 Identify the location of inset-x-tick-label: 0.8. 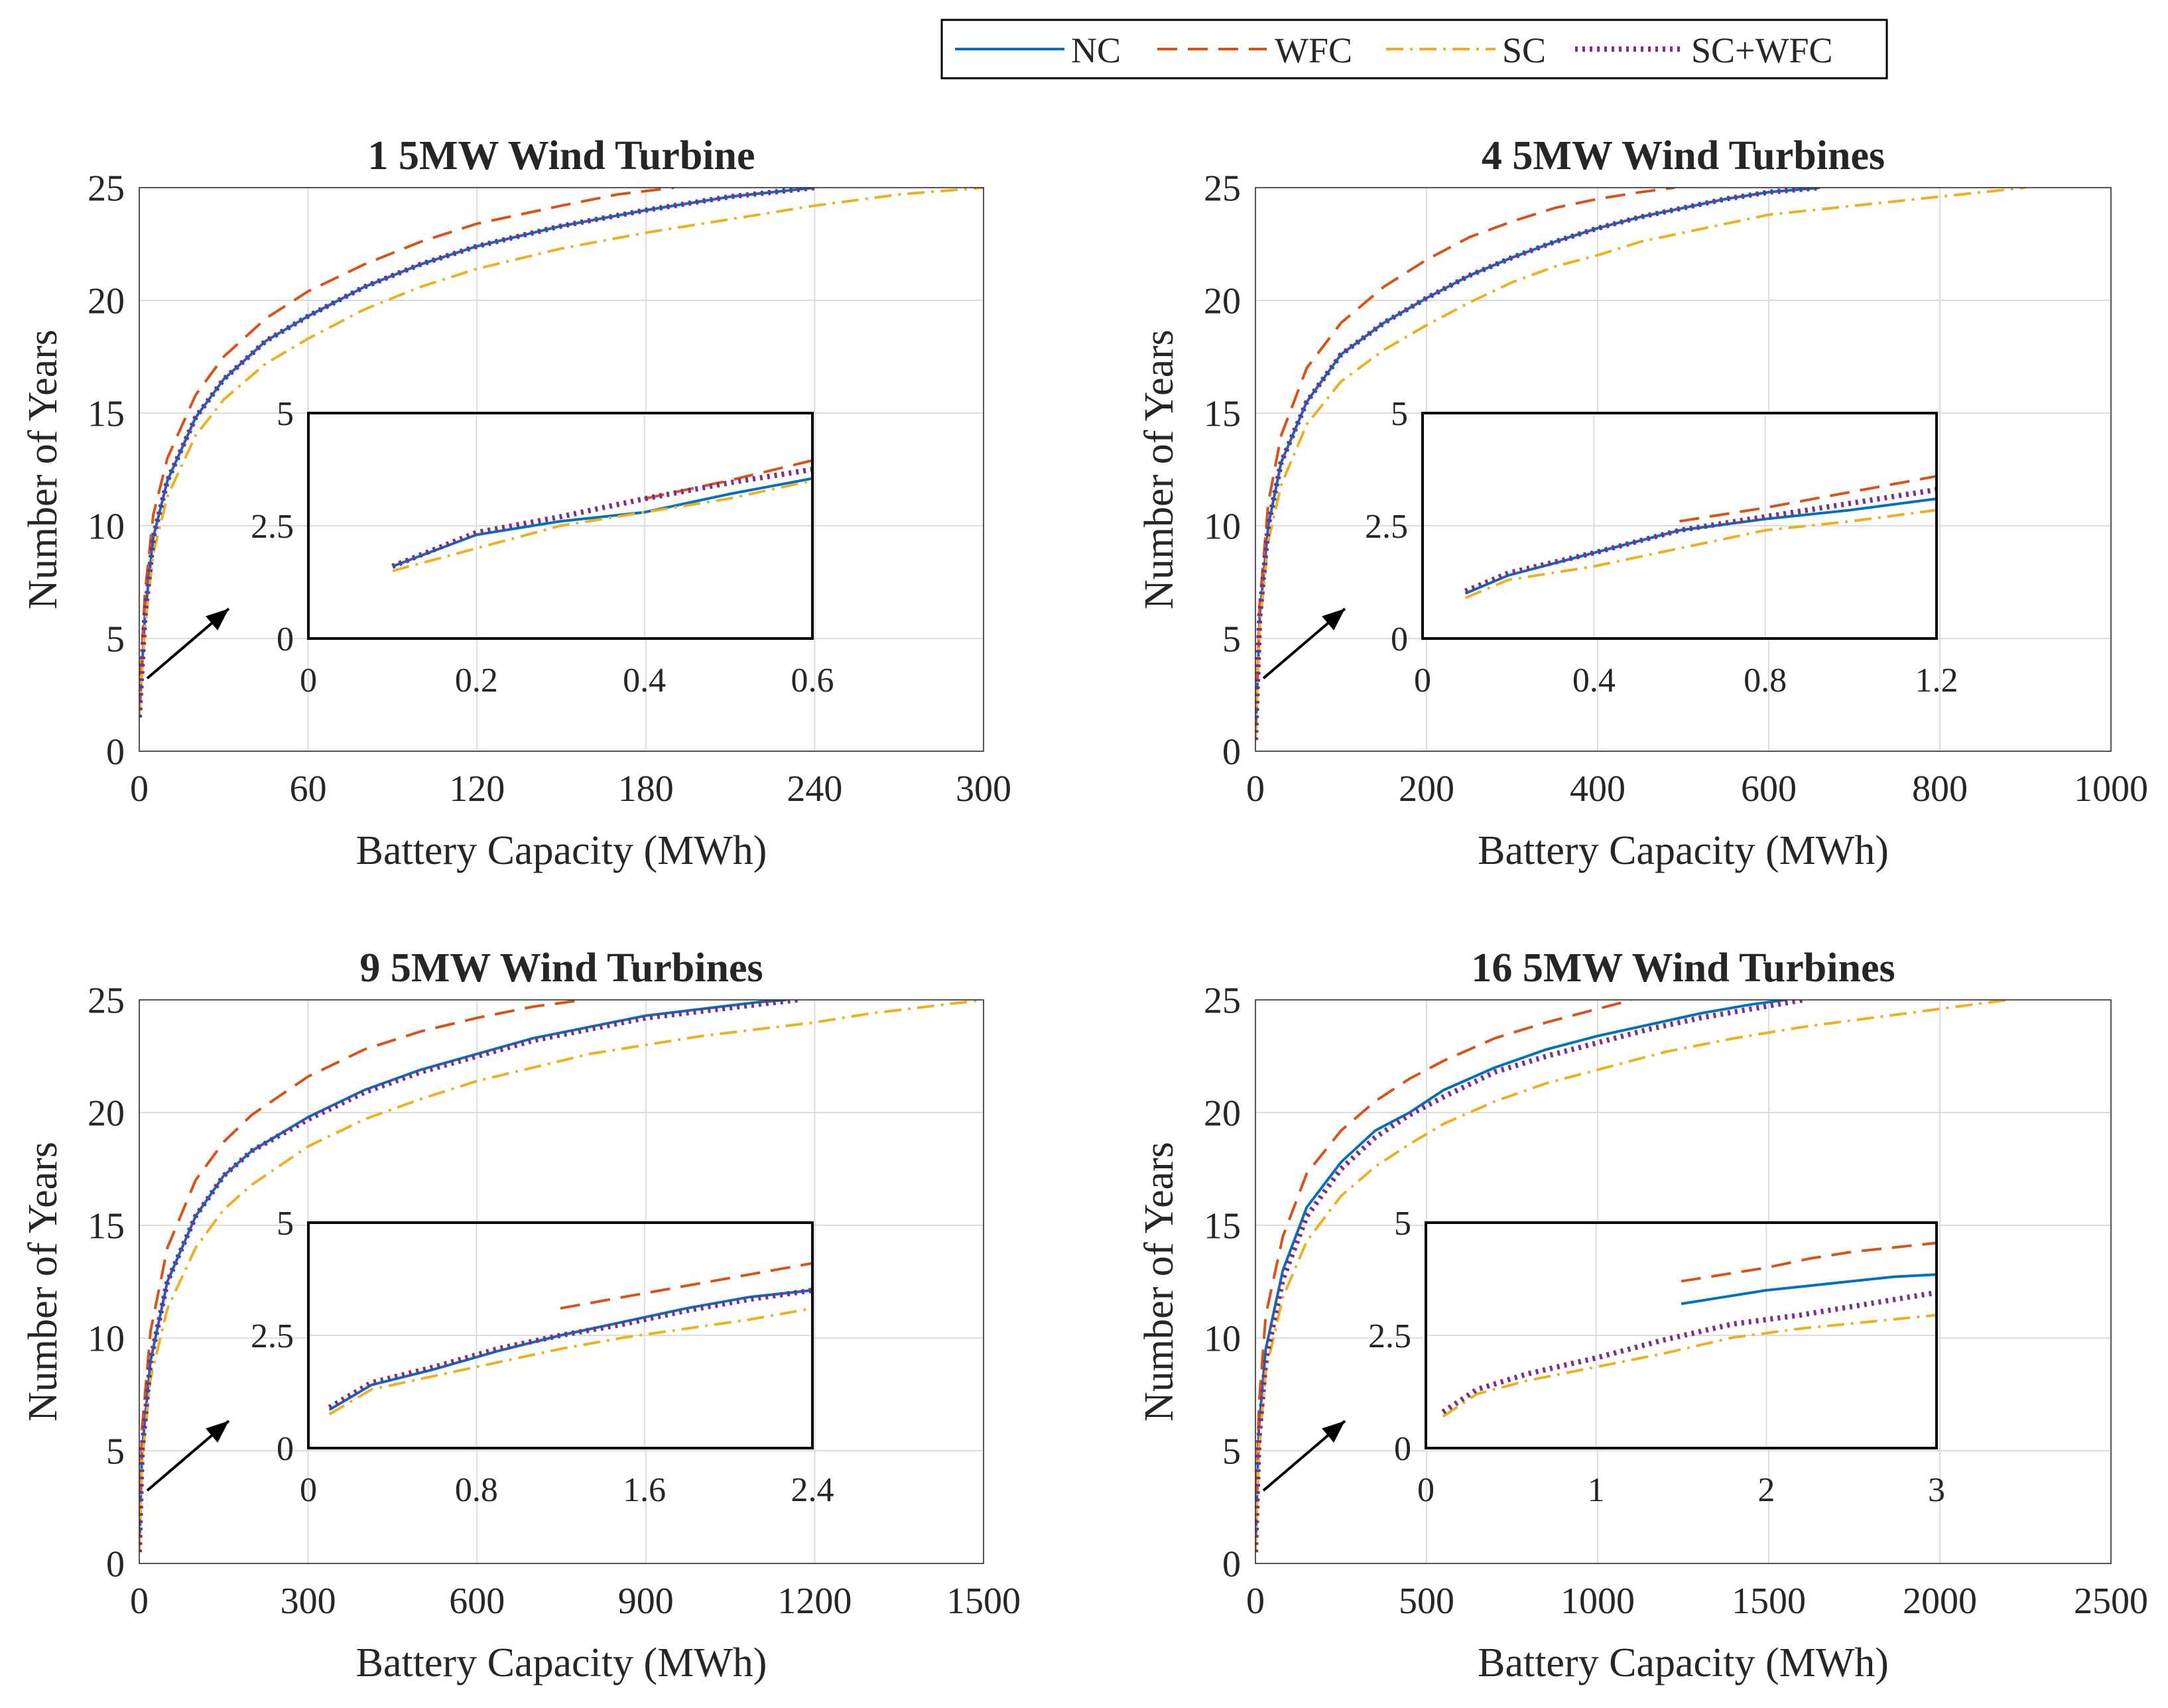
(1765, 681).